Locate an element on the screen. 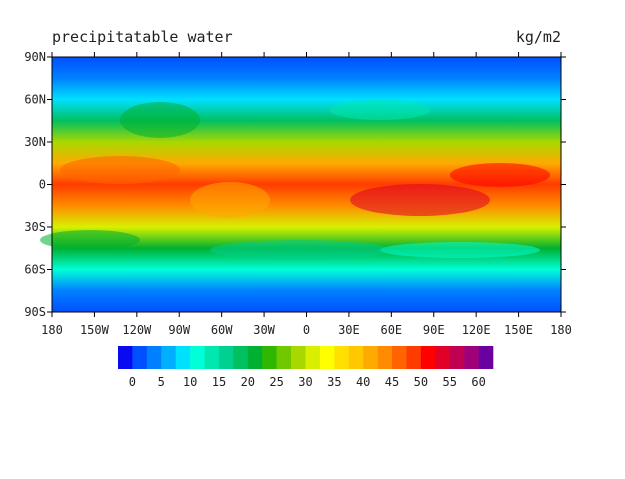 The width and height of the screenshot is (625, 479). colorbar-label: 50 is located at coordinates (421, 382).